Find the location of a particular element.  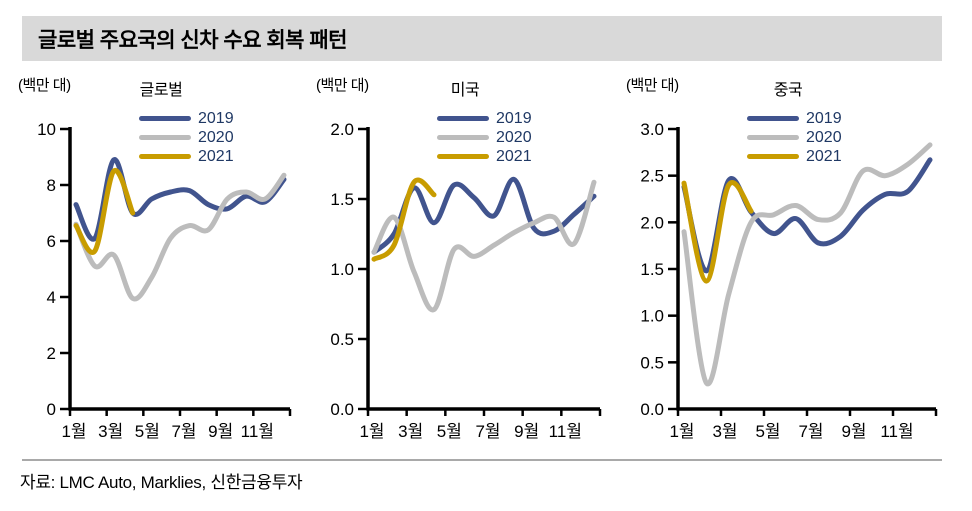

y-tick-label: 4 is located at coordinates (51, 297).